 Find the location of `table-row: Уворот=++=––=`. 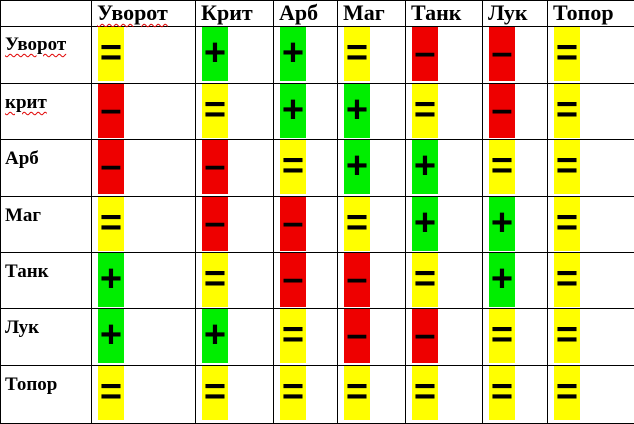

table-row: Уворот=++=––= is located at coordinates (317, 55).